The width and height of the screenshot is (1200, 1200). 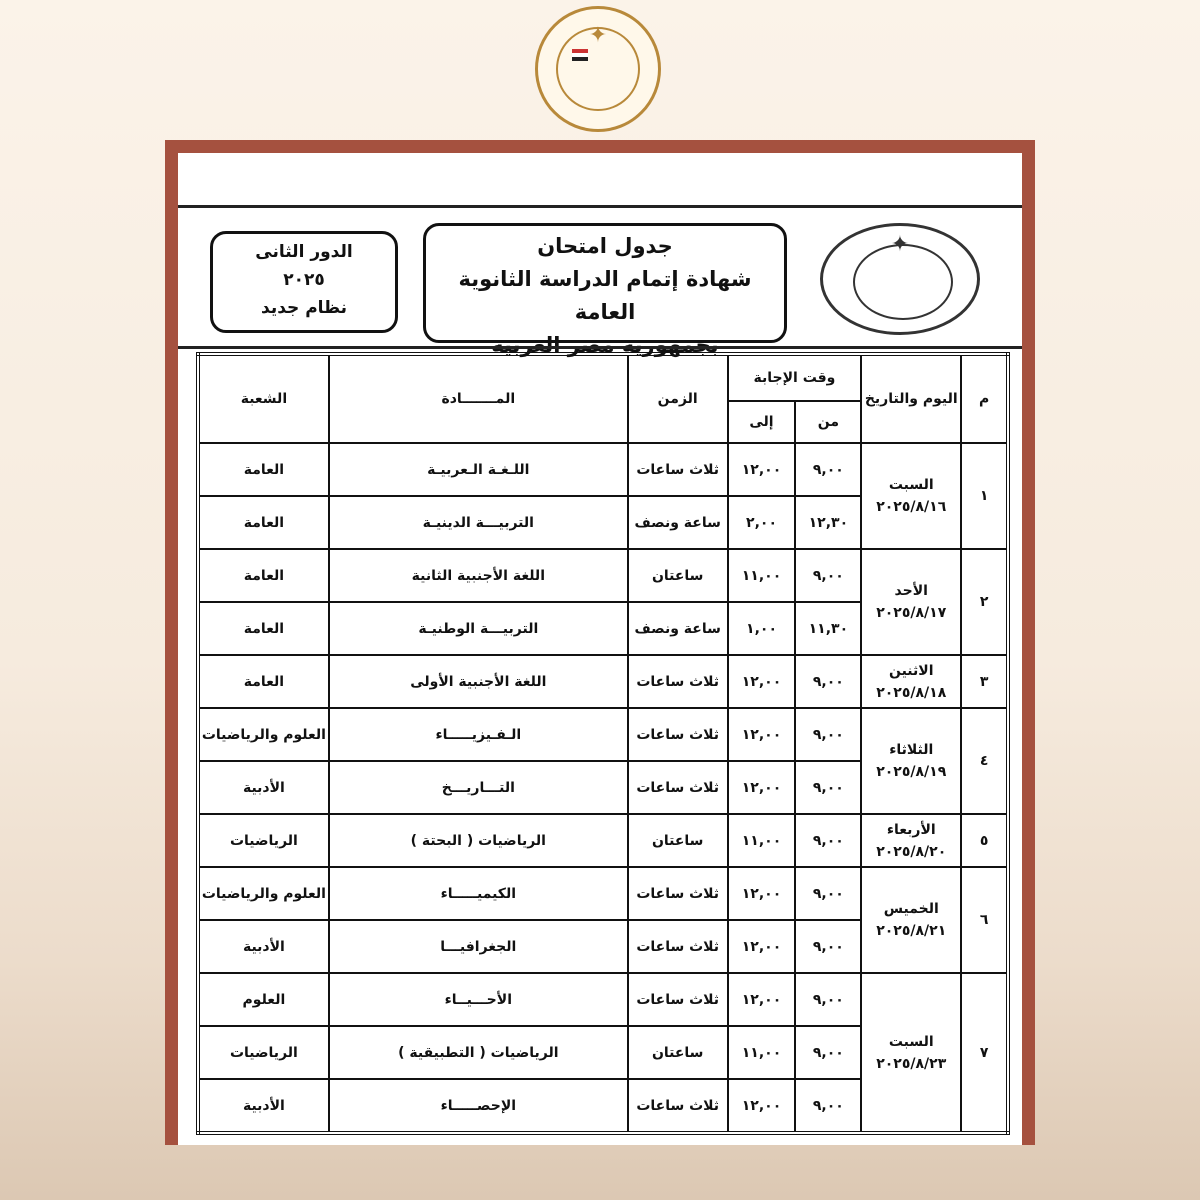 What do you see at coordinates (478, 999) in the screenshot?
I see `subject: الأحـــيــاء` at bounding box center [478, 999].